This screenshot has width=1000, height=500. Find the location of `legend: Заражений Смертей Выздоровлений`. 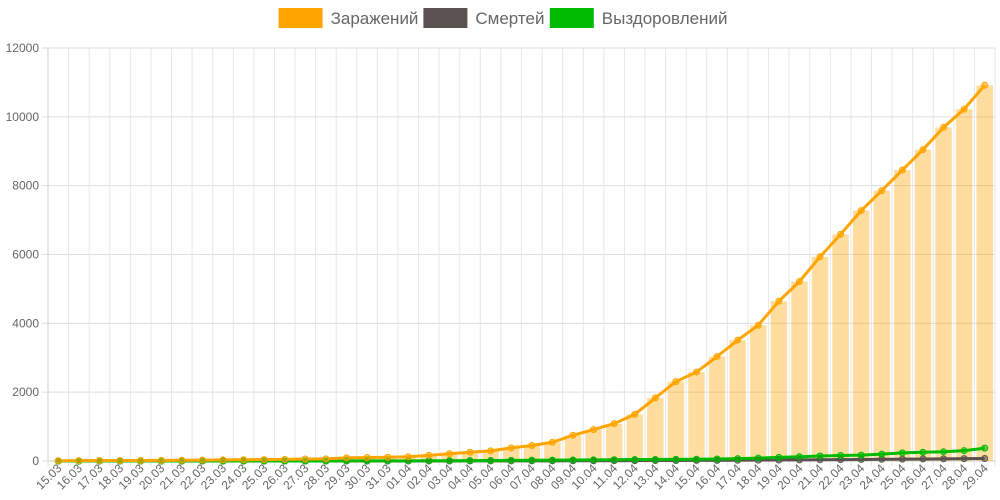

legend: Заражений Смертей Выздоровлений is located at coordinates (503, 18).